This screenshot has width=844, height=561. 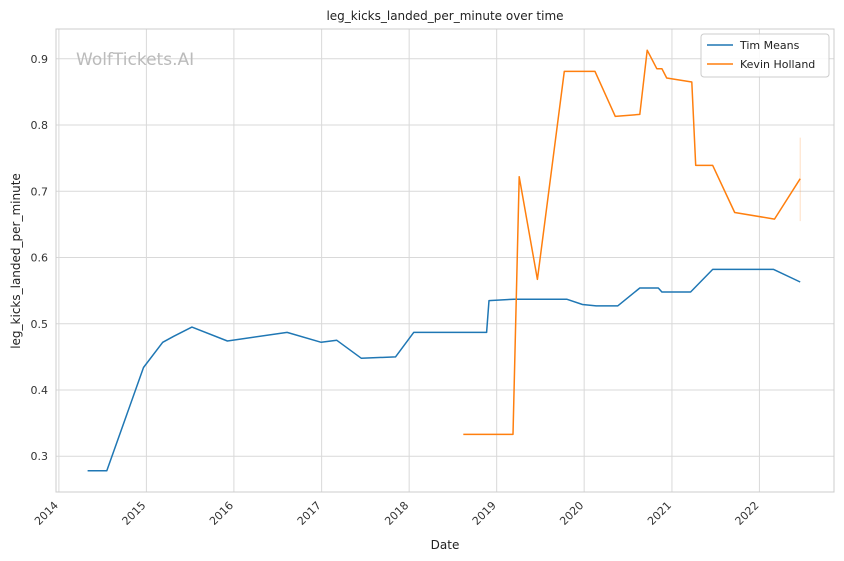 What do you see at coordinates (309, 513) in the screenshot?
I see `x-tick-label: 2017` at bounding box center [309, 513].